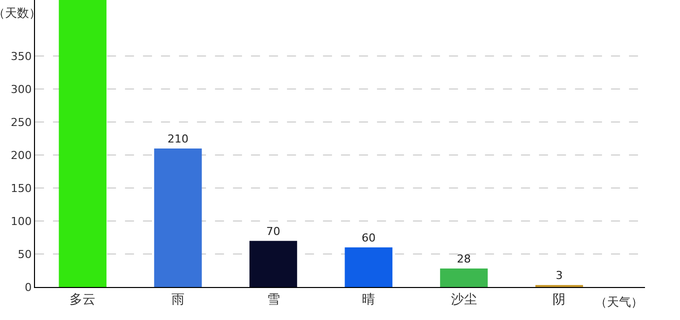 The image size is (680, 320). Describe the element at coordinates (619, 302) in the screenshot. I see `x-axis-title: （天气）` at that location.